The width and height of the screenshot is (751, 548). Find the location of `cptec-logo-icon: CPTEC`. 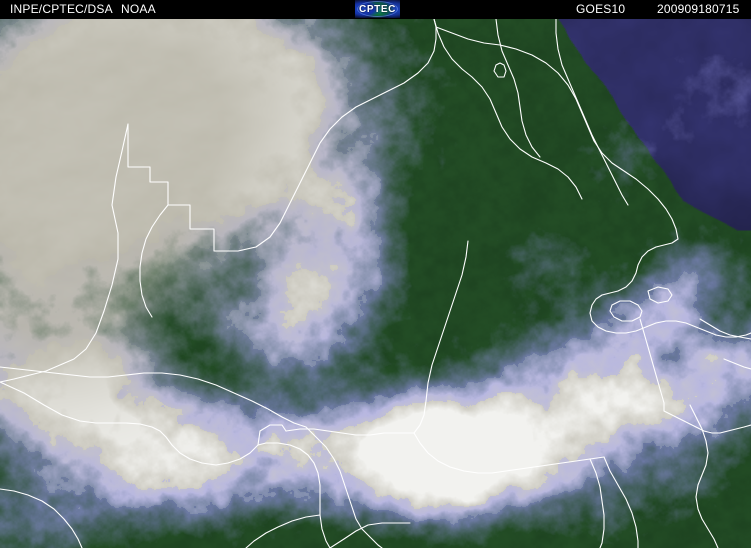

cptec-logo-icon: CPTEC is located at coordinates (377, 9).